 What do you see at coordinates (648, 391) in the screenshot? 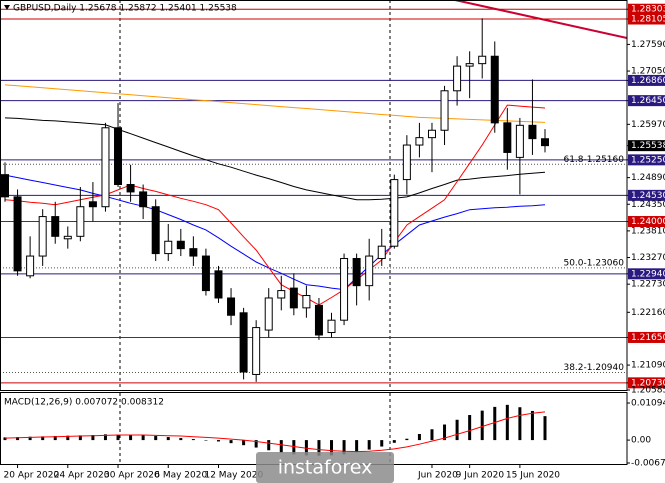
I see `y-tick-label: 1.20585` at bounding box center [648, 391].